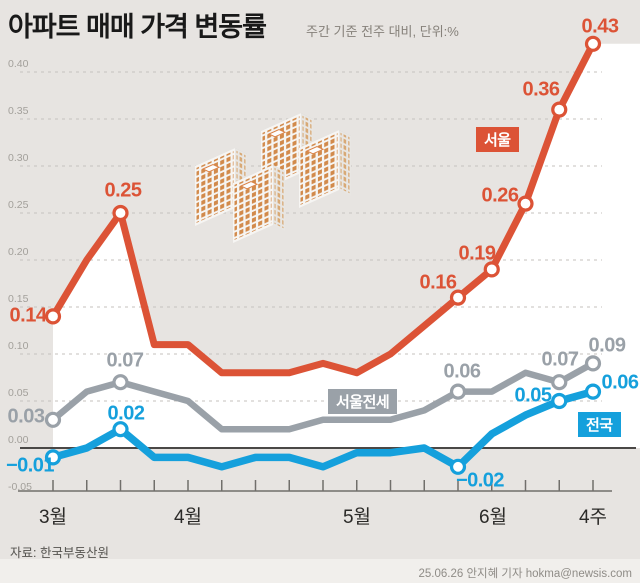 The height and width of the screenshot is (583, 640). I want to click on y-tick-label: 0.10, so click(18, 346).